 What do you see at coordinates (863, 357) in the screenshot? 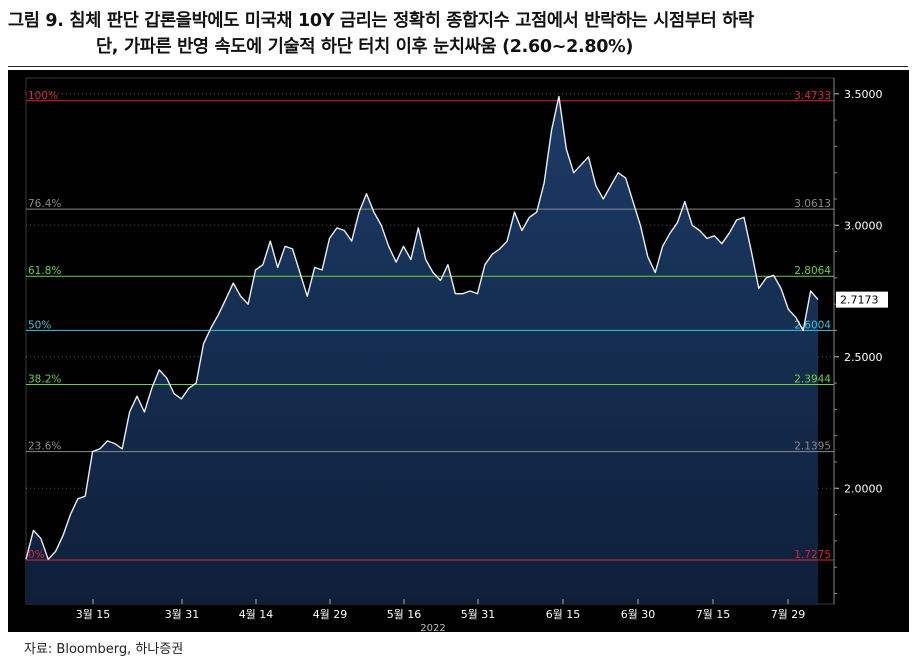
I see `y-tick-label: 2.5000` at bounding box center [863, 357].